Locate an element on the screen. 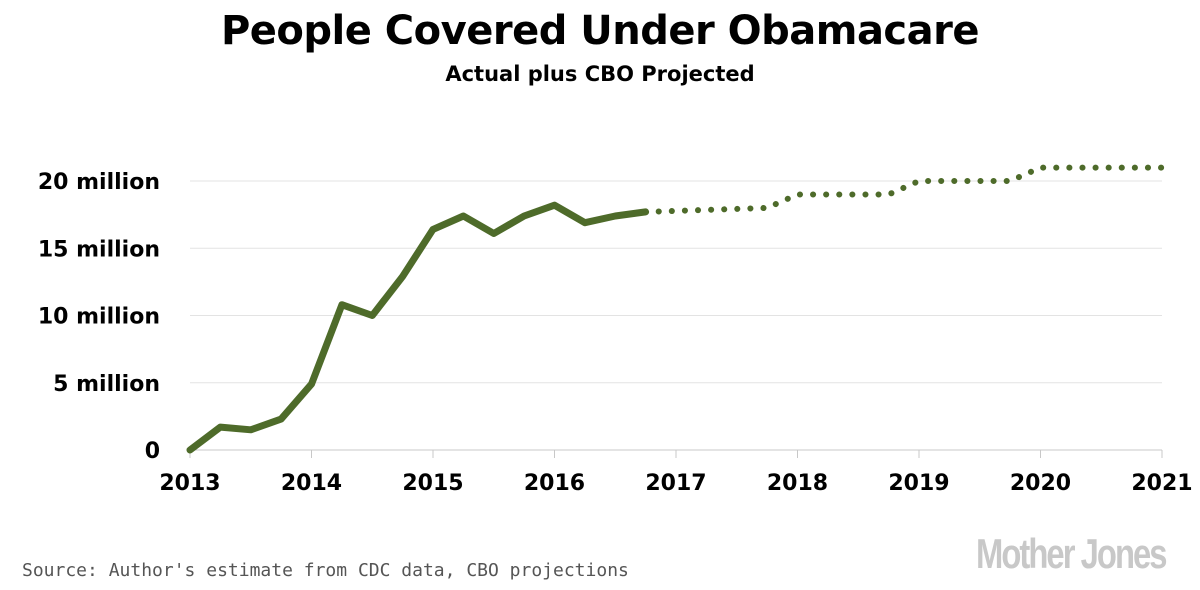 This screenshot has height=590, width=1200. y-tick-label: 20 million is located at coordinates (99, 182).